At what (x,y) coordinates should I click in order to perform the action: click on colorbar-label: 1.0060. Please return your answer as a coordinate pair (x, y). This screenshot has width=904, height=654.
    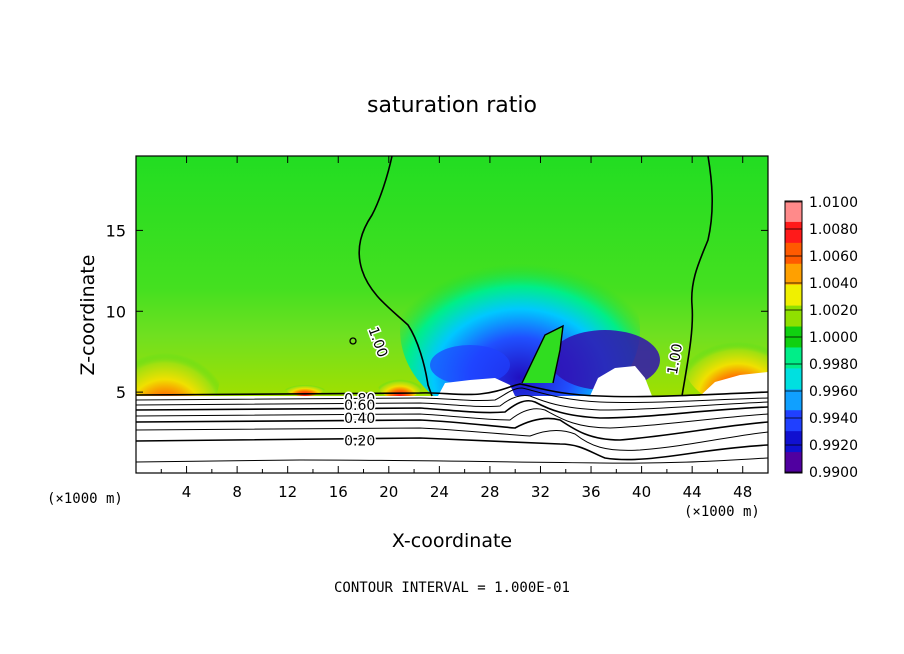
    Looking at the image, I should click on (833, 257).